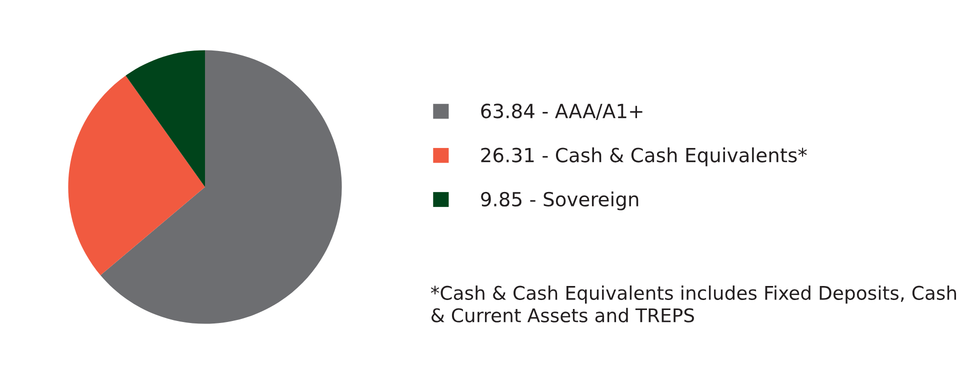 The height and width of the screenshot is (392, 978). Describe the element at coordinates (644, 156) in the screenshot. I see `legend-label: 26.31 - Cash & Cash Equivalents*` at that location.